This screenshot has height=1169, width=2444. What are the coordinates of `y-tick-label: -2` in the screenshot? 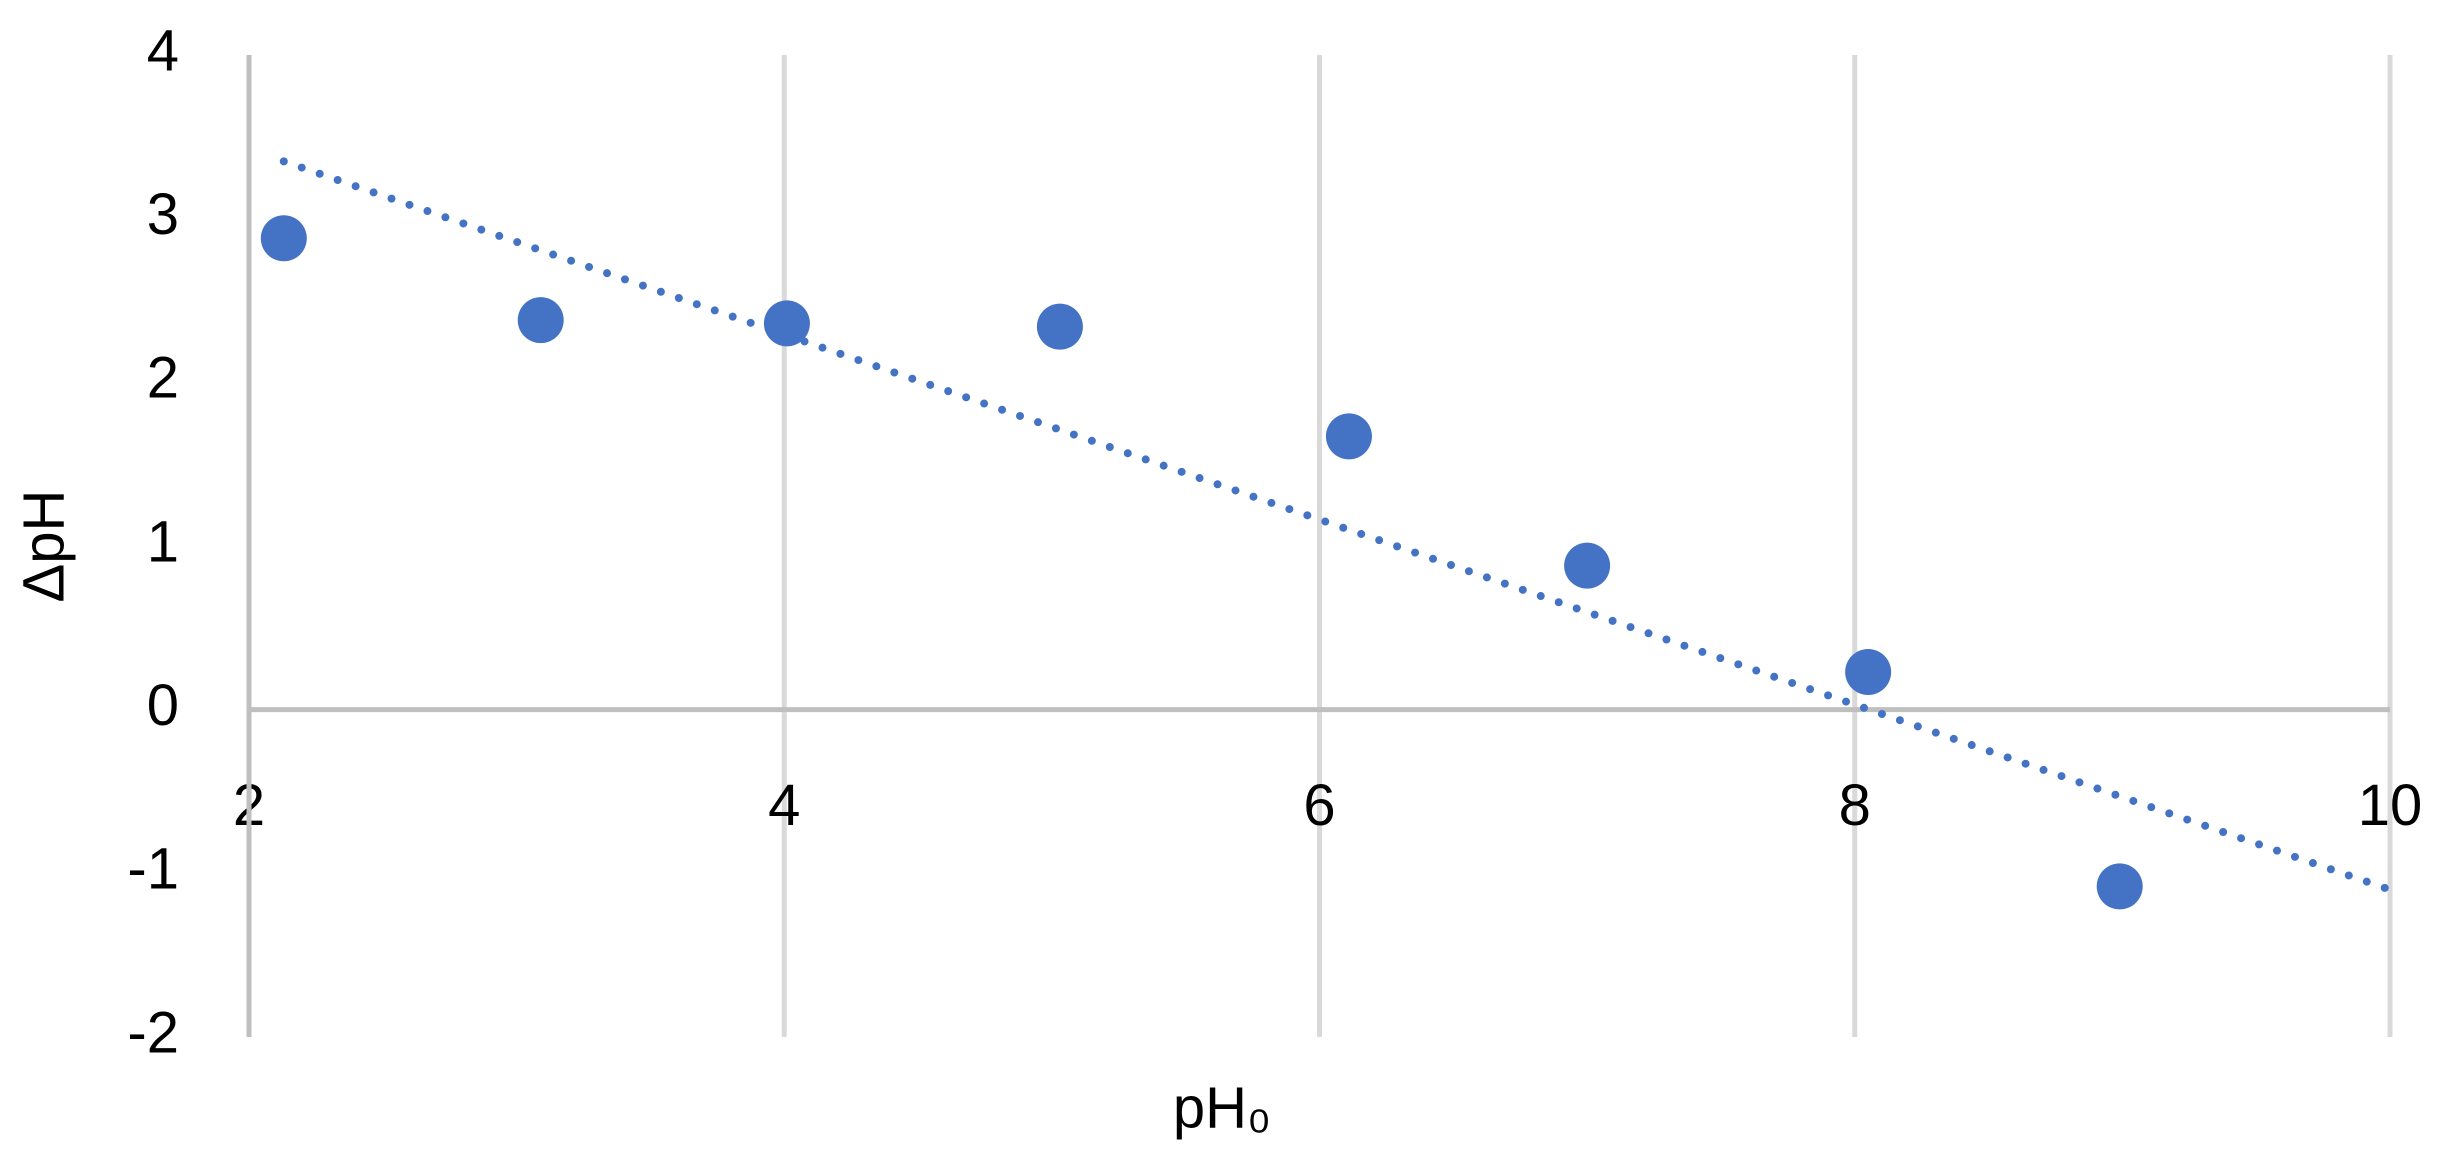 It's located at (153, 1032).